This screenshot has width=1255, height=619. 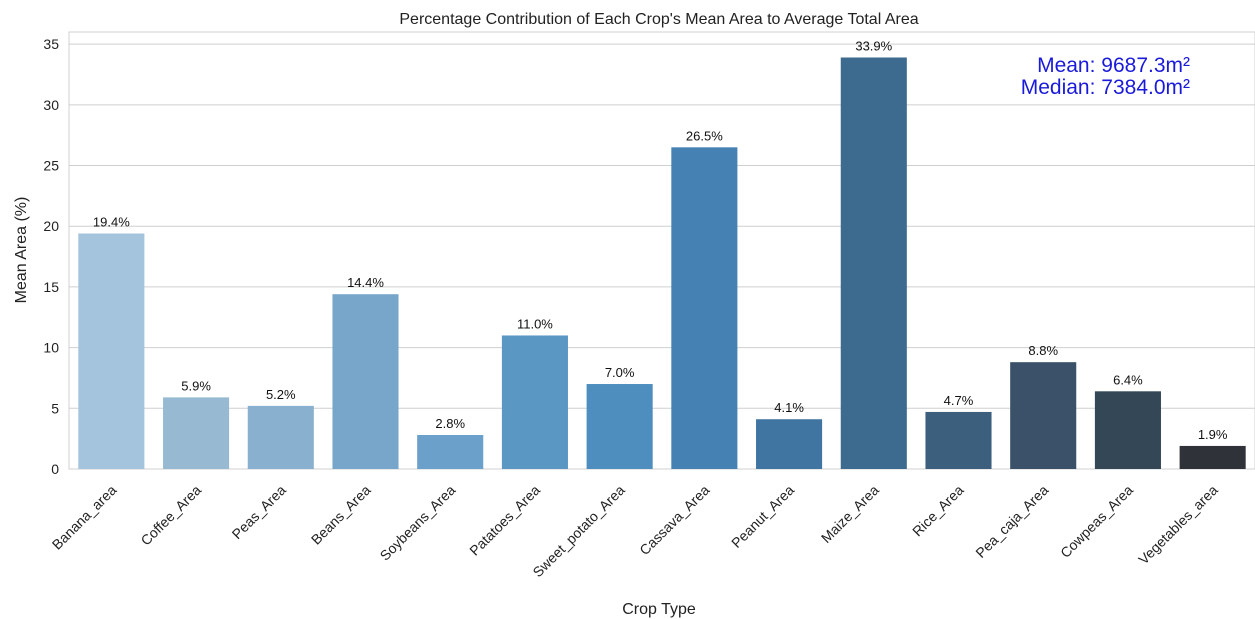 What do you see at coordinates (659, 609) in the screenshot?
I see `x-axis-label: Crop Type` at bounding box center [659, 609].